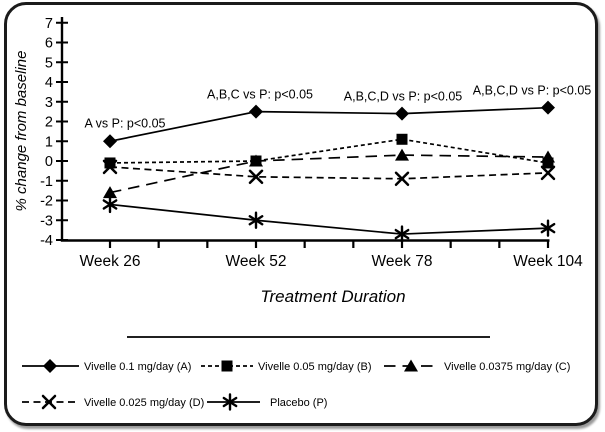  Describe the element at coordinates (548, 261) in the screenshot. I see `x-axis-category-label: Week 104` at that location.